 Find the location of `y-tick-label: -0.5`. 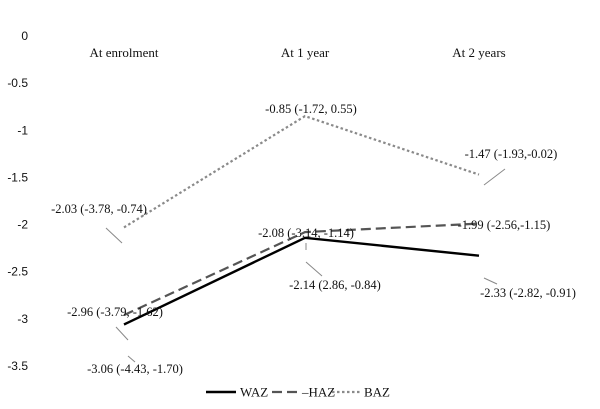

y-tick-label: -0.5 is located at coordinates (17, 83).